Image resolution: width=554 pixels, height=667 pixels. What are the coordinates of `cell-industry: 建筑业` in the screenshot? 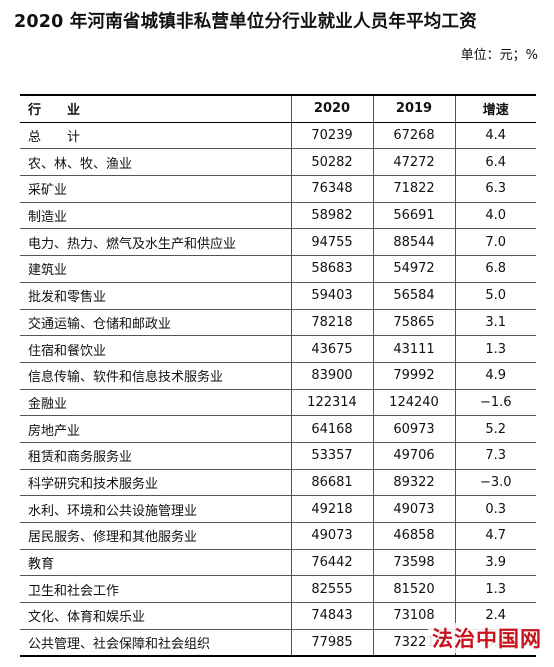 It's located at (155, 269).